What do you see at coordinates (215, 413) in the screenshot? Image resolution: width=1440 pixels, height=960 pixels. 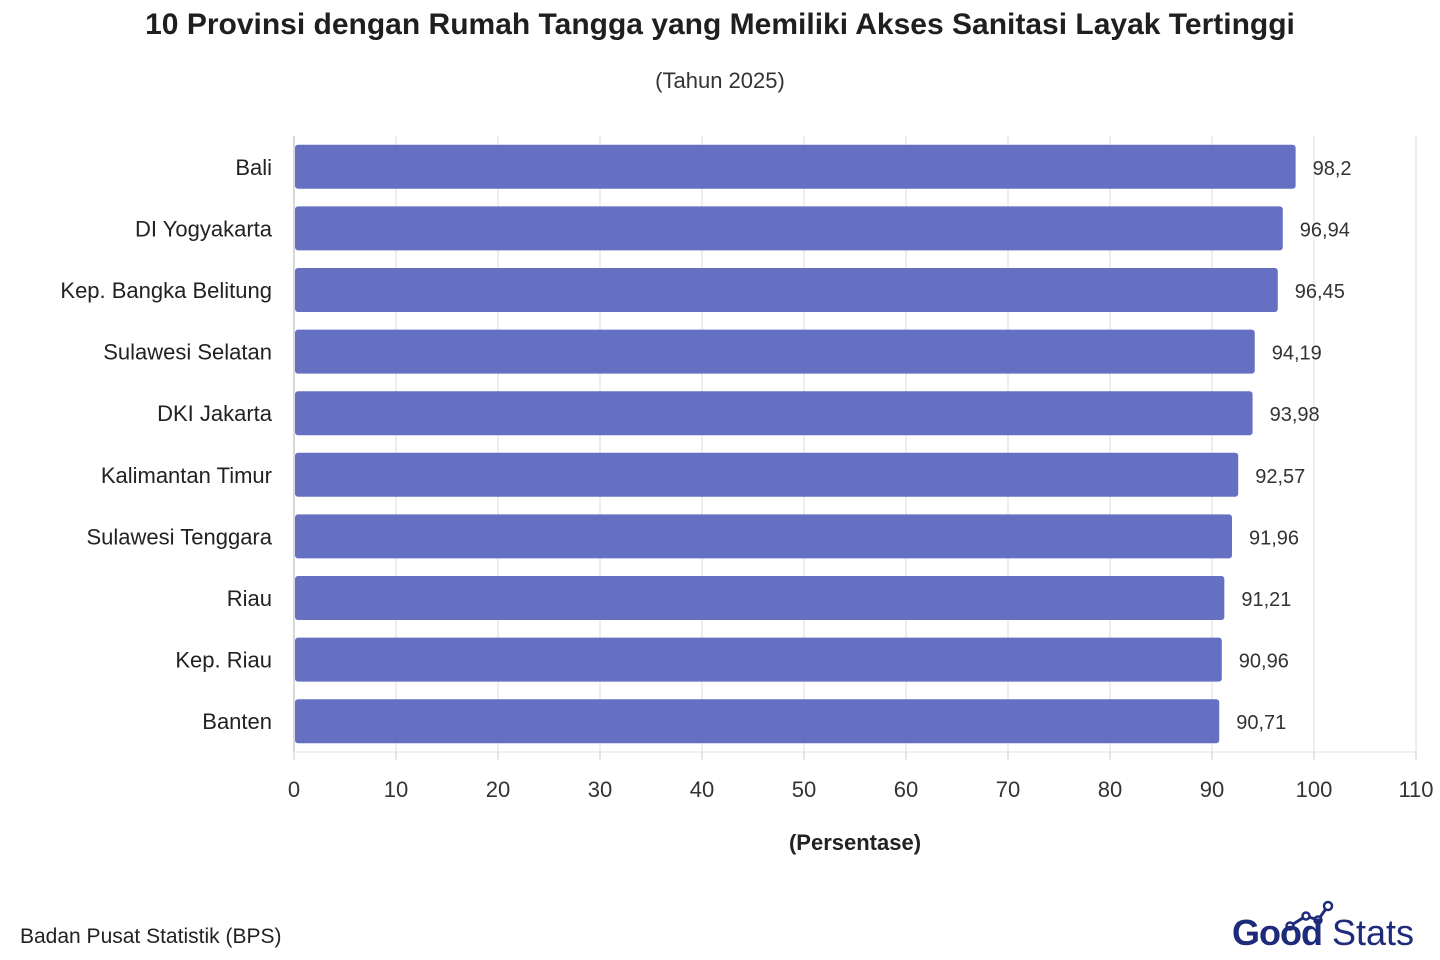 I see `category-label: DKI Jakarta` at bounding box center [215, 413].